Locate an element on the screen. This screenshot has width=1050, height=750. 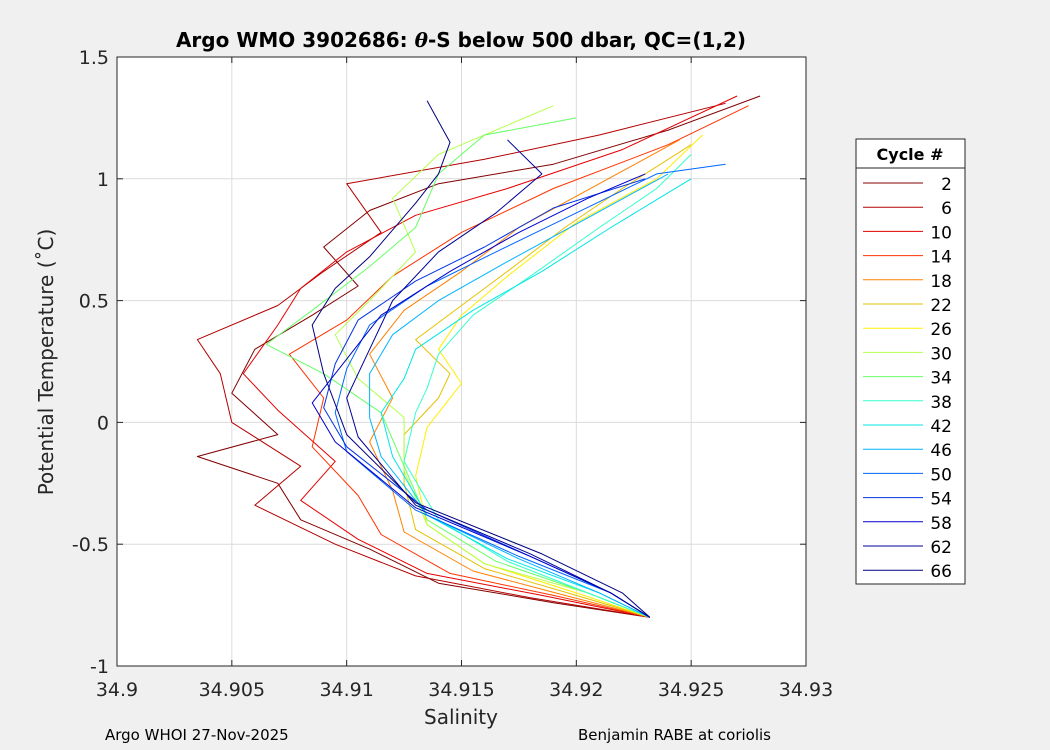
x-tick-label: 34.915 is located at coordinates (461, 690).